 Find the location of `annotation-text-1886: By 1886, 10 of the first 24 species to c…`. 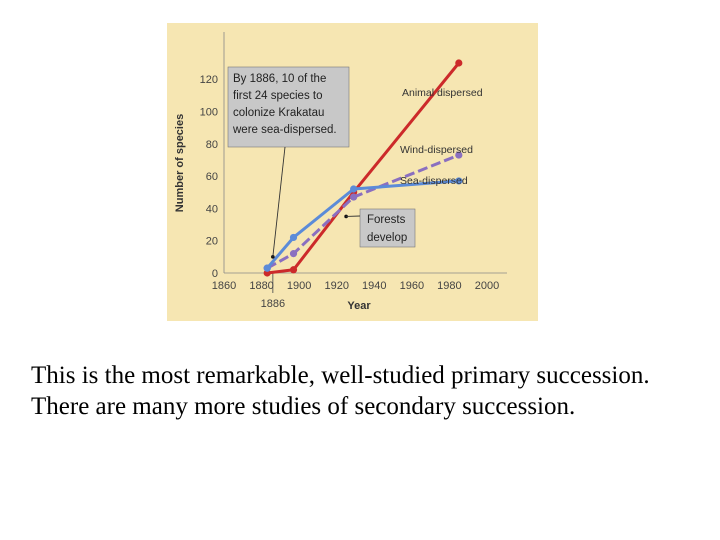

annotation-text-1886: By 1886, 10 of the first 24 species to c… is located at coordinates (284, 104).